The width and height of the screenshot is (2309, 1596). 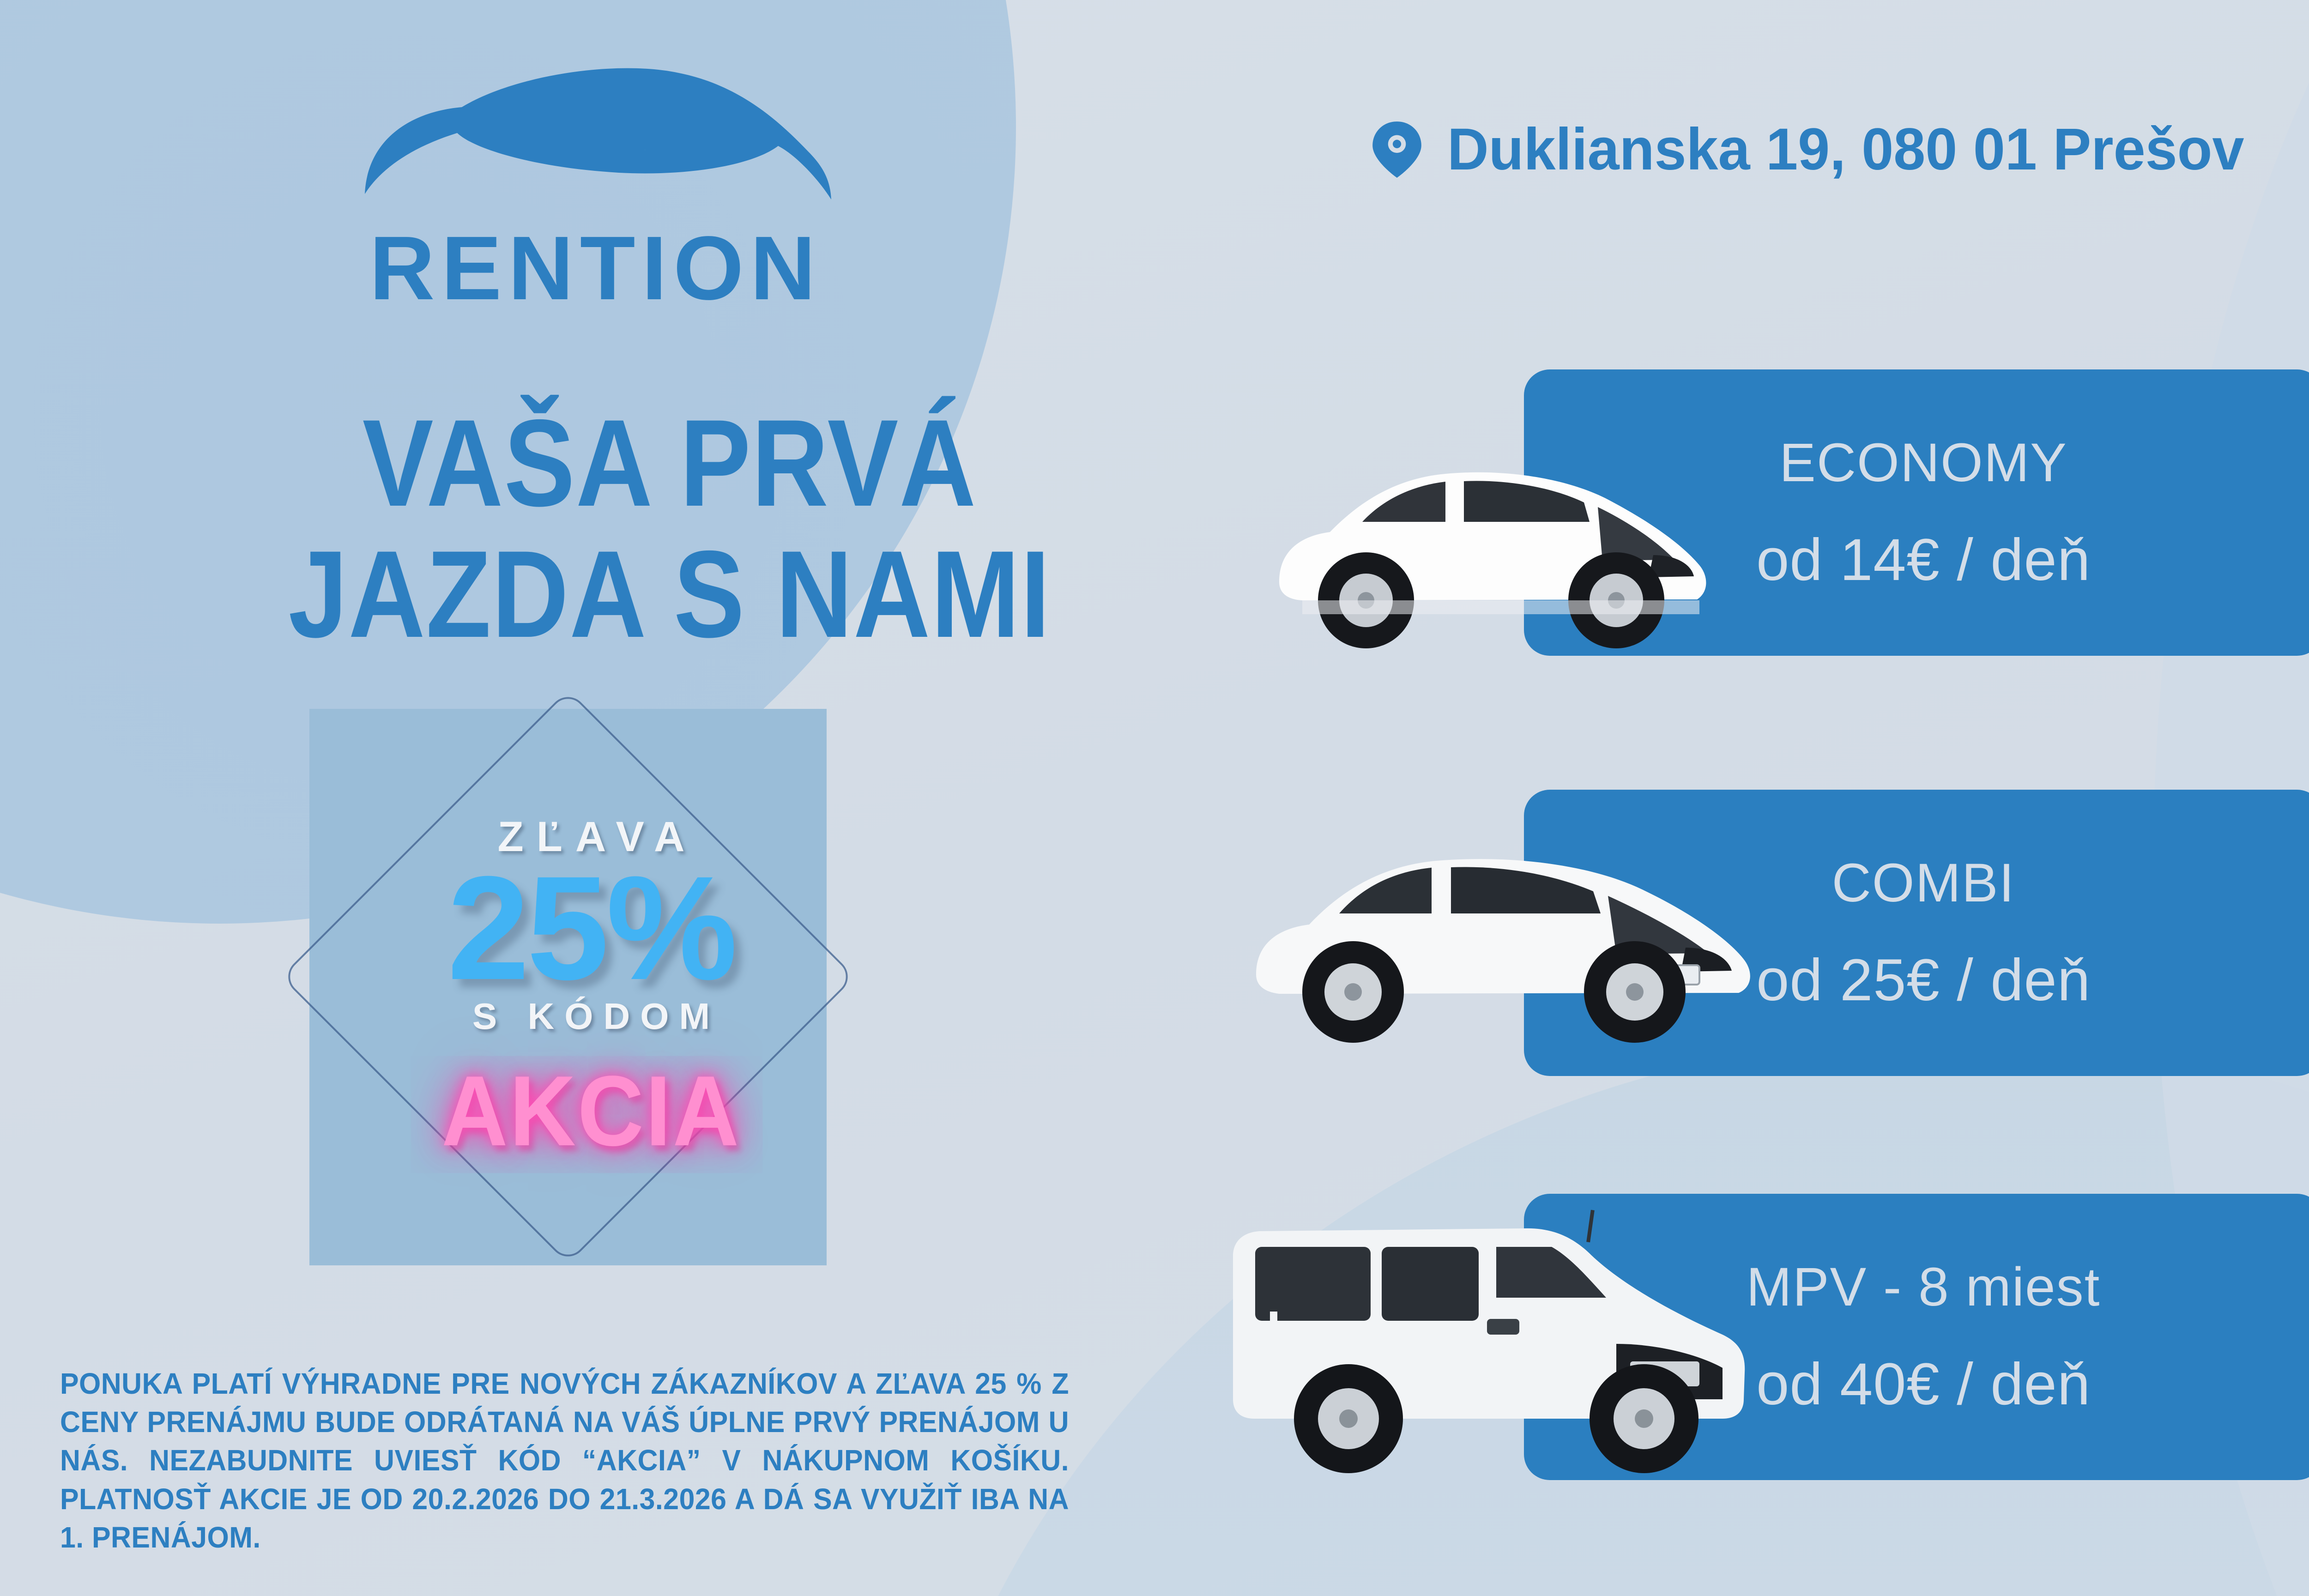 I want to click on estate-car-icon, so click(x=1503, y=951).